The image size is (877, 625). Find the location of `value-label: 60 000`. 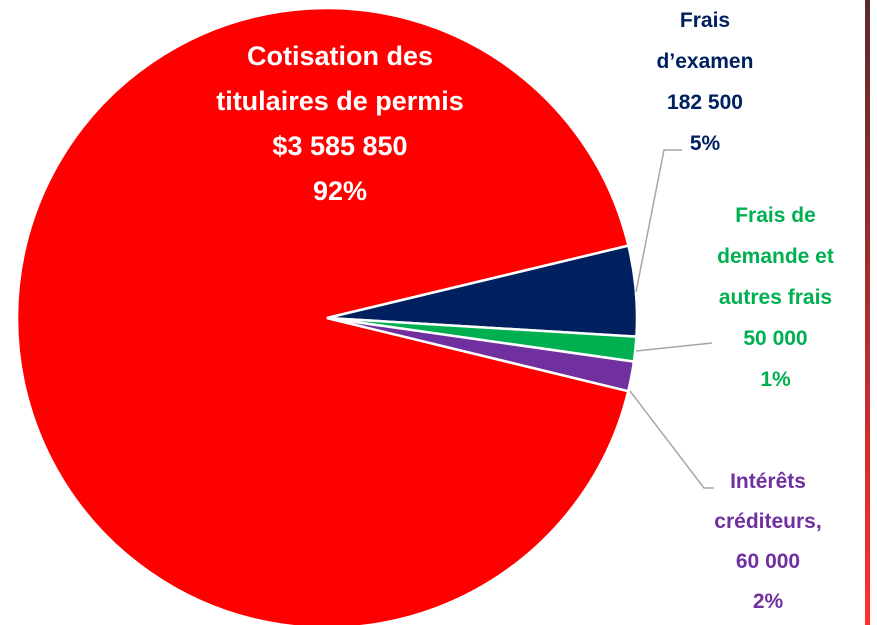

value-label: 60 000 is located at coordinates (768, 561).